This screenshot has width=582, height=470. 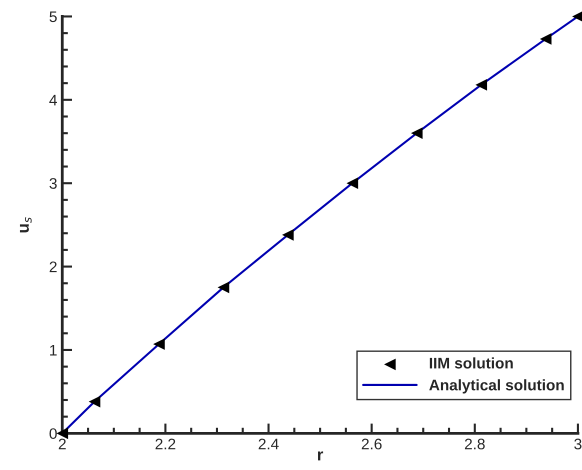 I want to click on y-tick-label: 1, so click(x=53, y=350).